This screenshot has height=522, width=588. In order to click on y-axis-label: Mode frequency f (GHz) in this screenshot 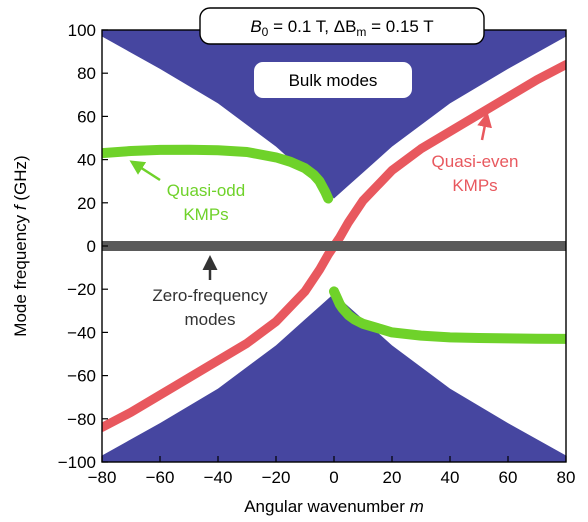, I will do `click(20, 245)`.